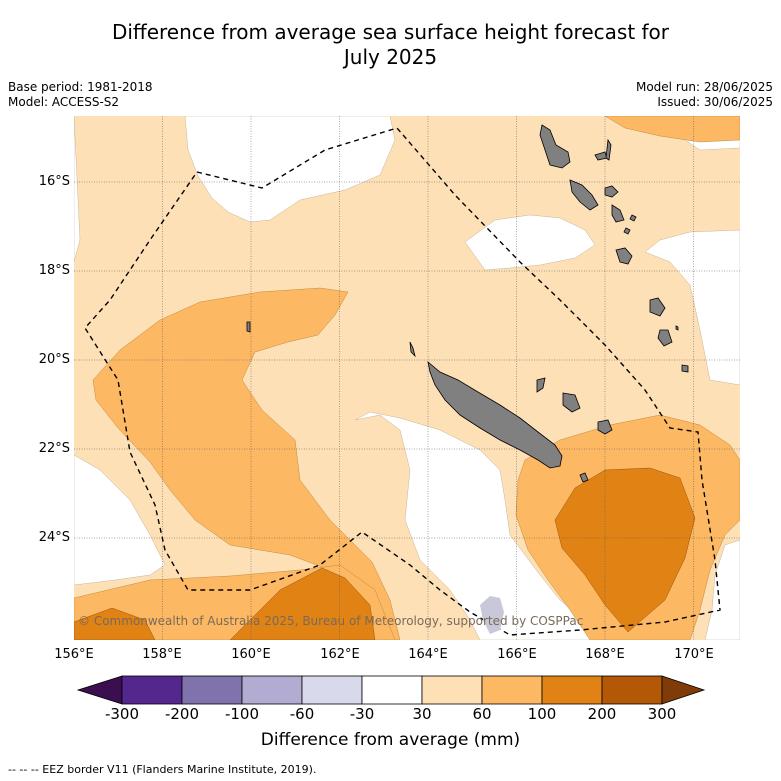 This screenshot has width=781, height=781. What do you see at coordinates (122, 714) in the screenshot?
I see `colorbar-tick-label: -300` at bounding box center [122, 714].